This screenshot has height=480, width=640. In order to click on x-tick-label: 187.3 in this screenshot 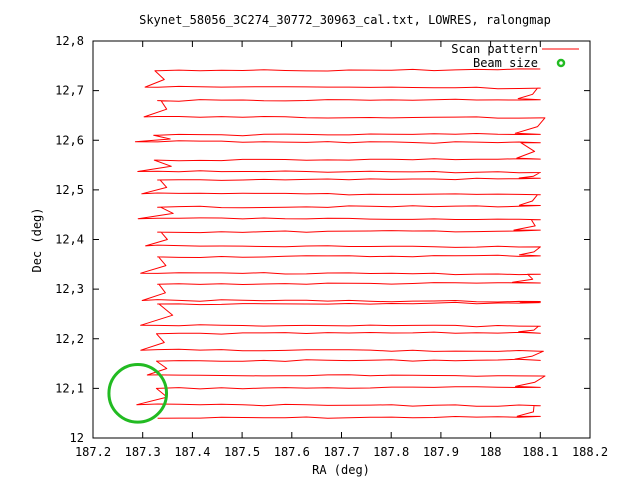, I will do `click(143, 452)`.